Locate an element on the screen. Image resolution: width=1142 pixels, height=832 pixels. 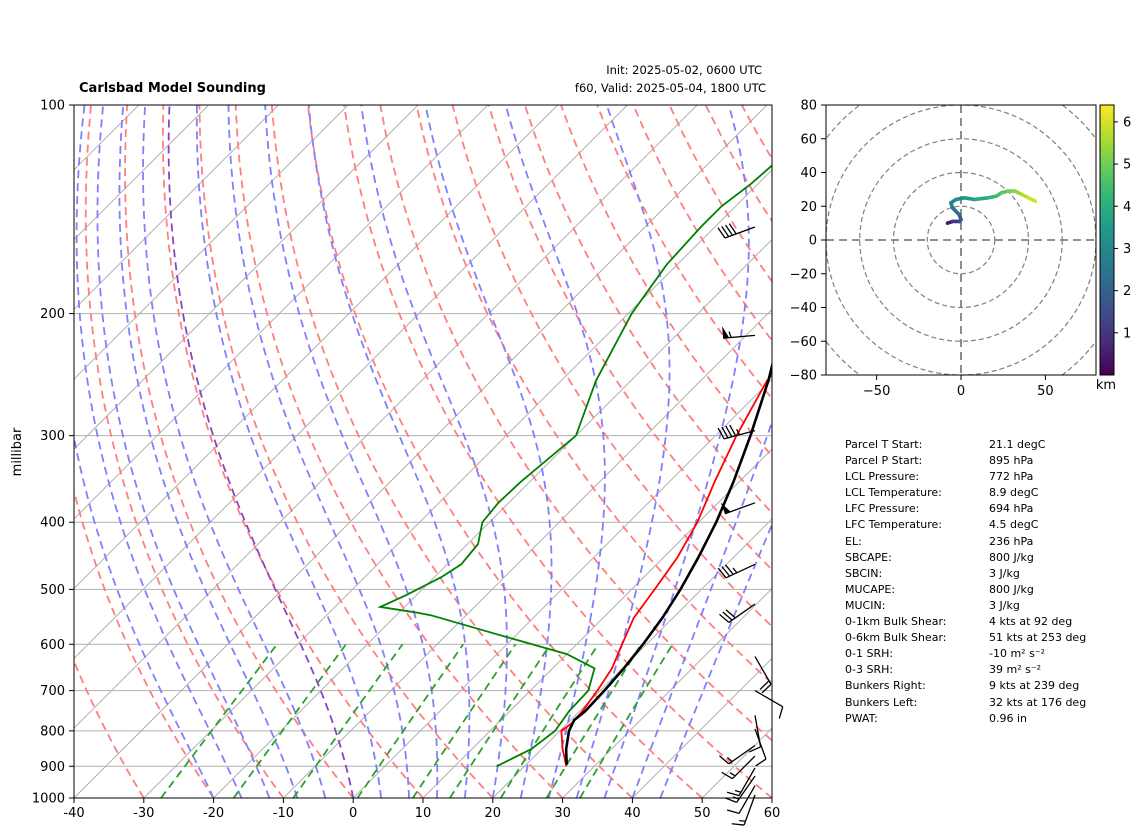
param-label: Parcel P Start: is located at coordinates (884, 461).